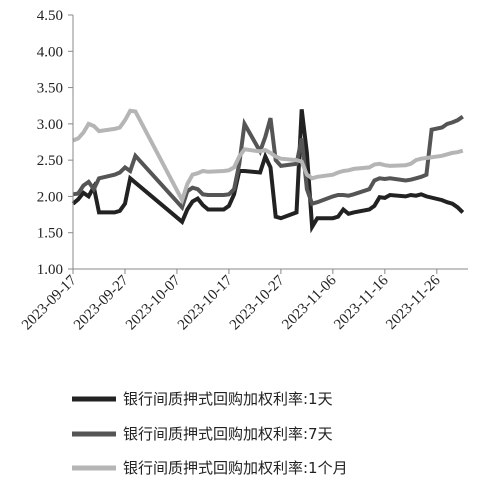  Describe the element at coordinates (50, 161) in the screenshot. I see `y-tick-label: 2.50` at that location.